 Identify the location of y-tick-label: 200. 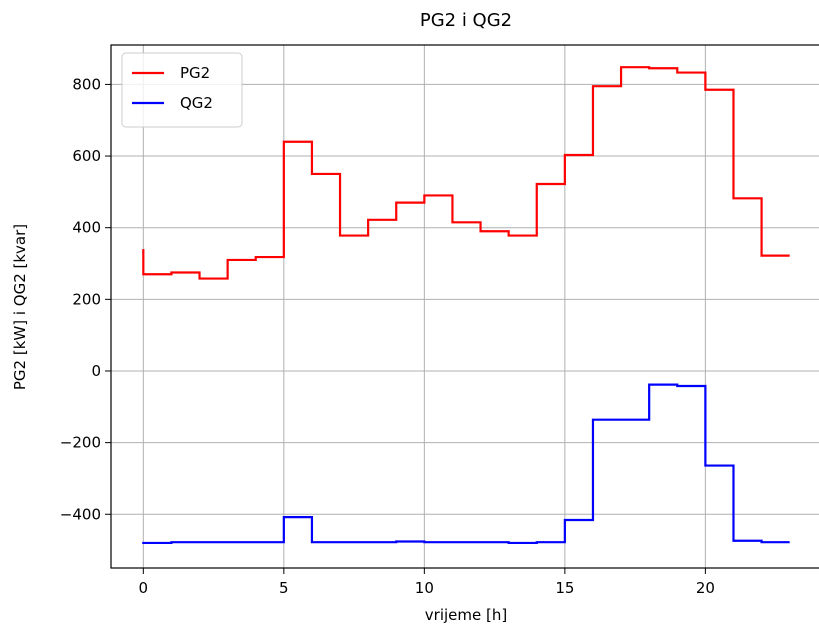
(86, 299).